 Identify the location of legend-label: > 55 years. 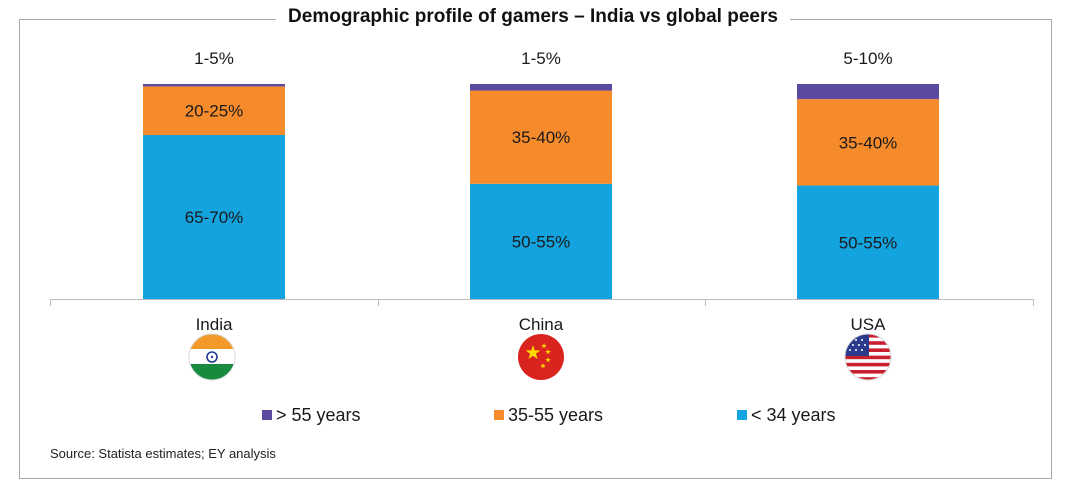
(318, 415).